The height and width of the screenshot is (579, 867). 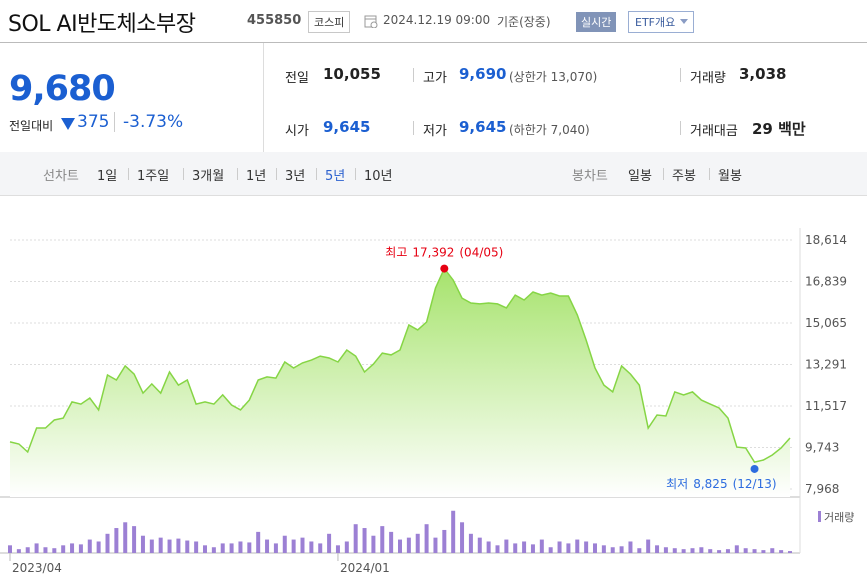 What do you see at coordinates (839, 517) in the screenshot?
I see `legend-label: 거래량` at bounding box center [839, 517].